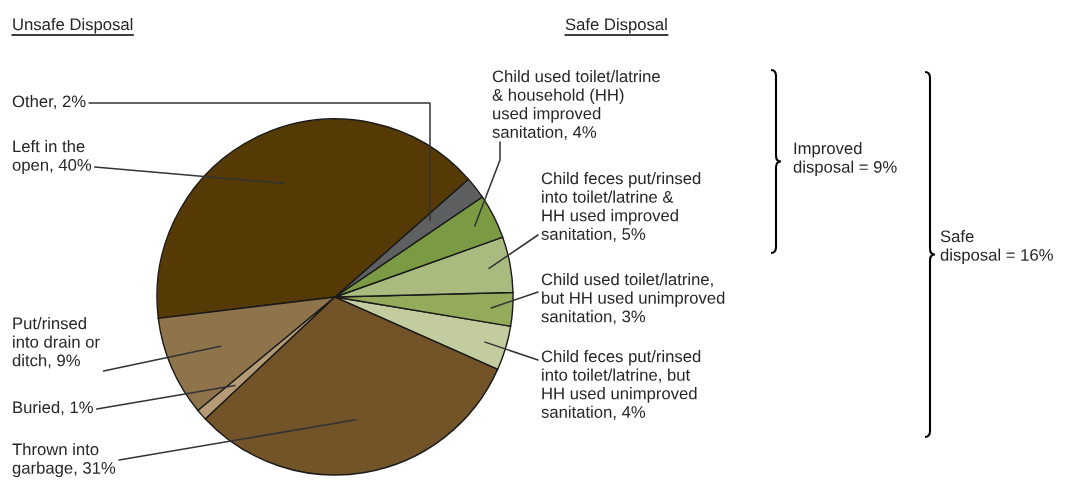 The width and height of the screenshot is (1075, 484). Describe the element at coordinates (845, 159) in the screenshot. I see `text: Improved disposal = 9%` at that location.